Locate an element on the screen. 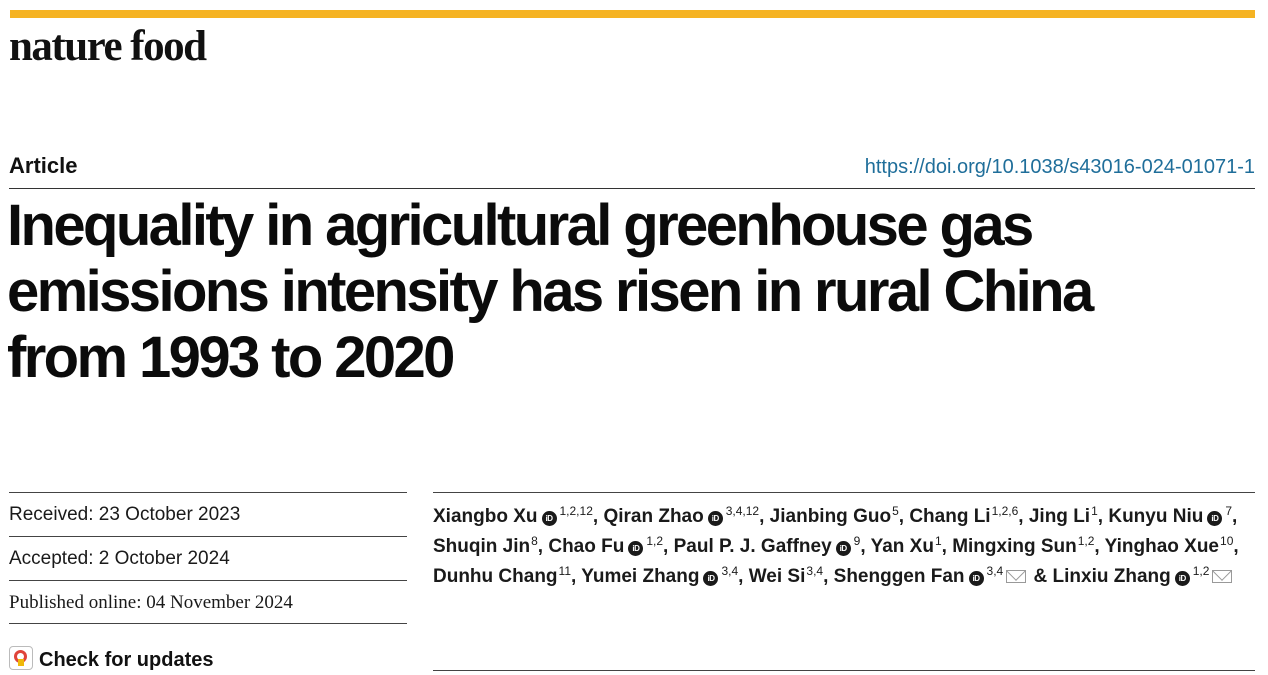  author-item: Dunhu Chang11 is located at coordinates (502, 575).